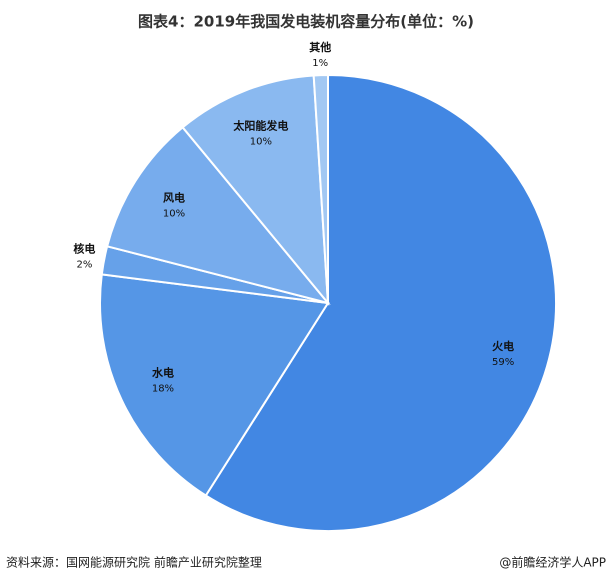 This screenshot has height=587, width=612. What do you see at coordinates (134, 562) in the screenshot?
I see `source-note: 资料来源：国网能源研究院 前瞻产业研究院整理` at bounding box center [134, 562].